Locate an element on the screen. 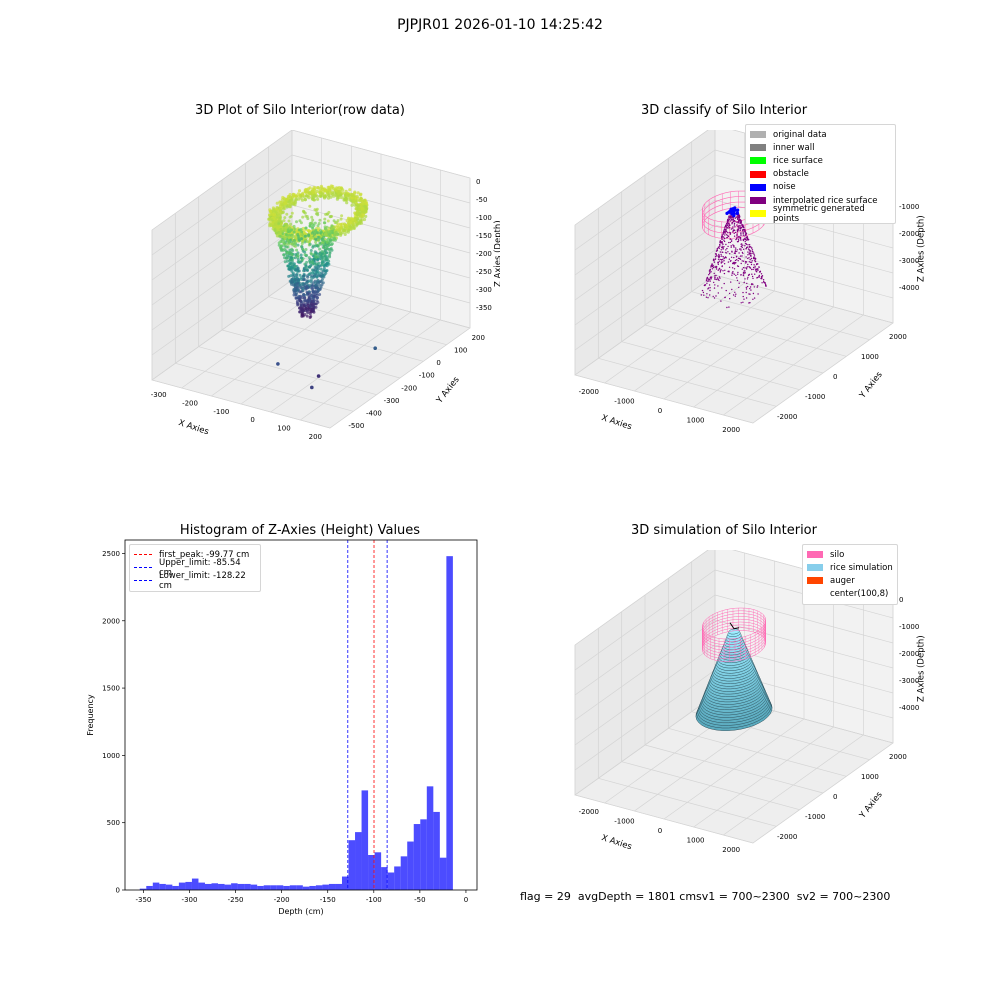 The width and height of the screenshot is (1000, 1000). y-tick-label: 100 is located at coordinates (460, 351).